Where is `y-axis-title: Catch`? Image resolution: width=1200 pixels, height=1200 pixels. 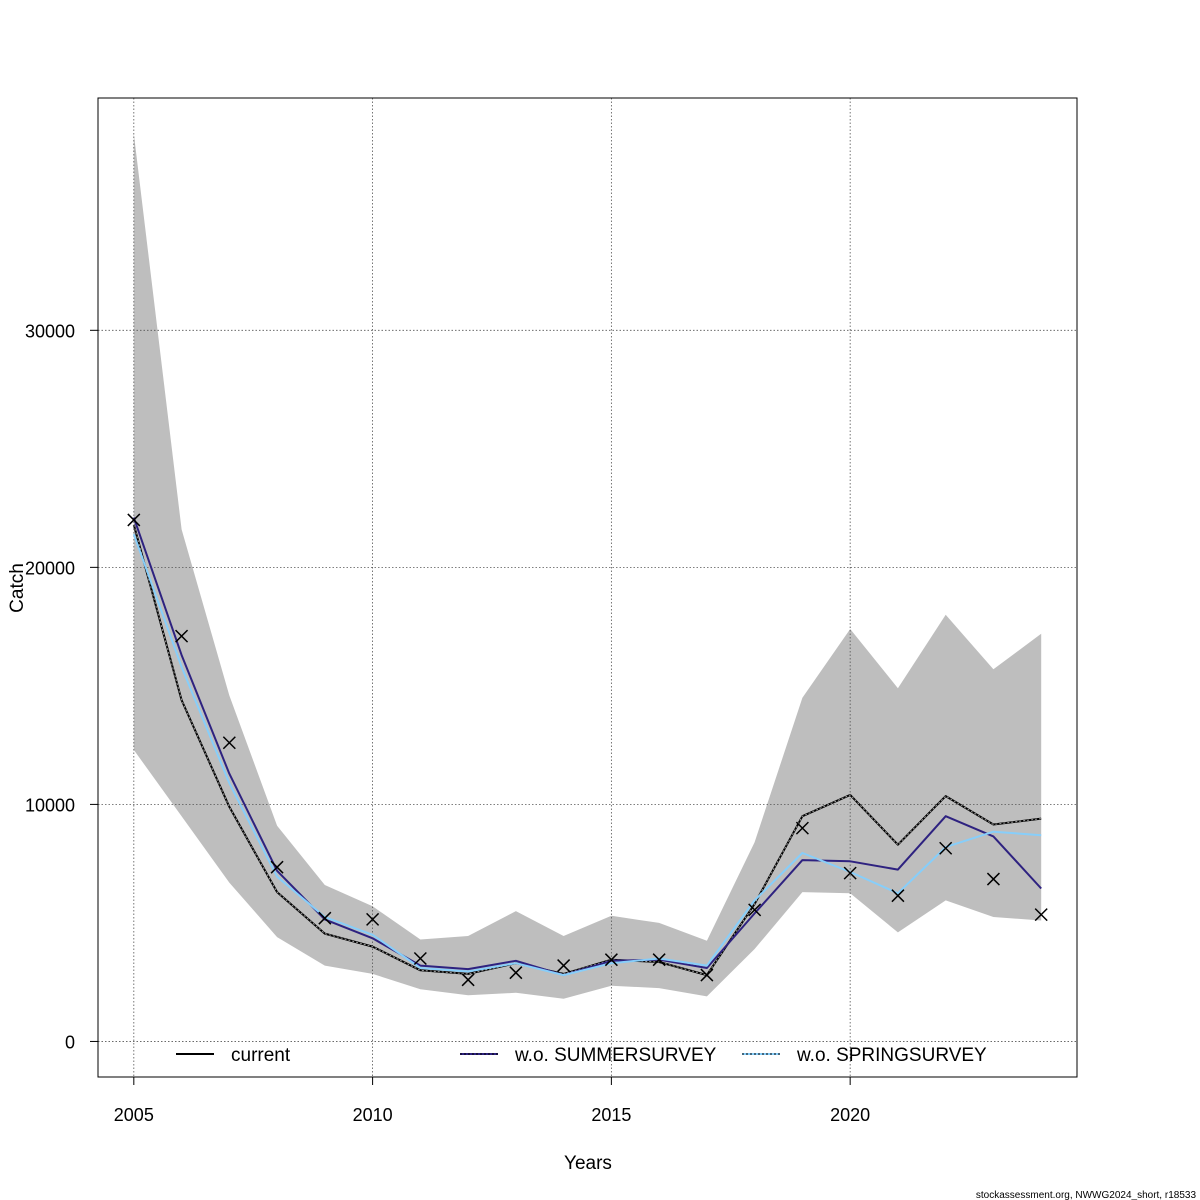 y-axis-title: Catch is located at coordinates (17, 588).